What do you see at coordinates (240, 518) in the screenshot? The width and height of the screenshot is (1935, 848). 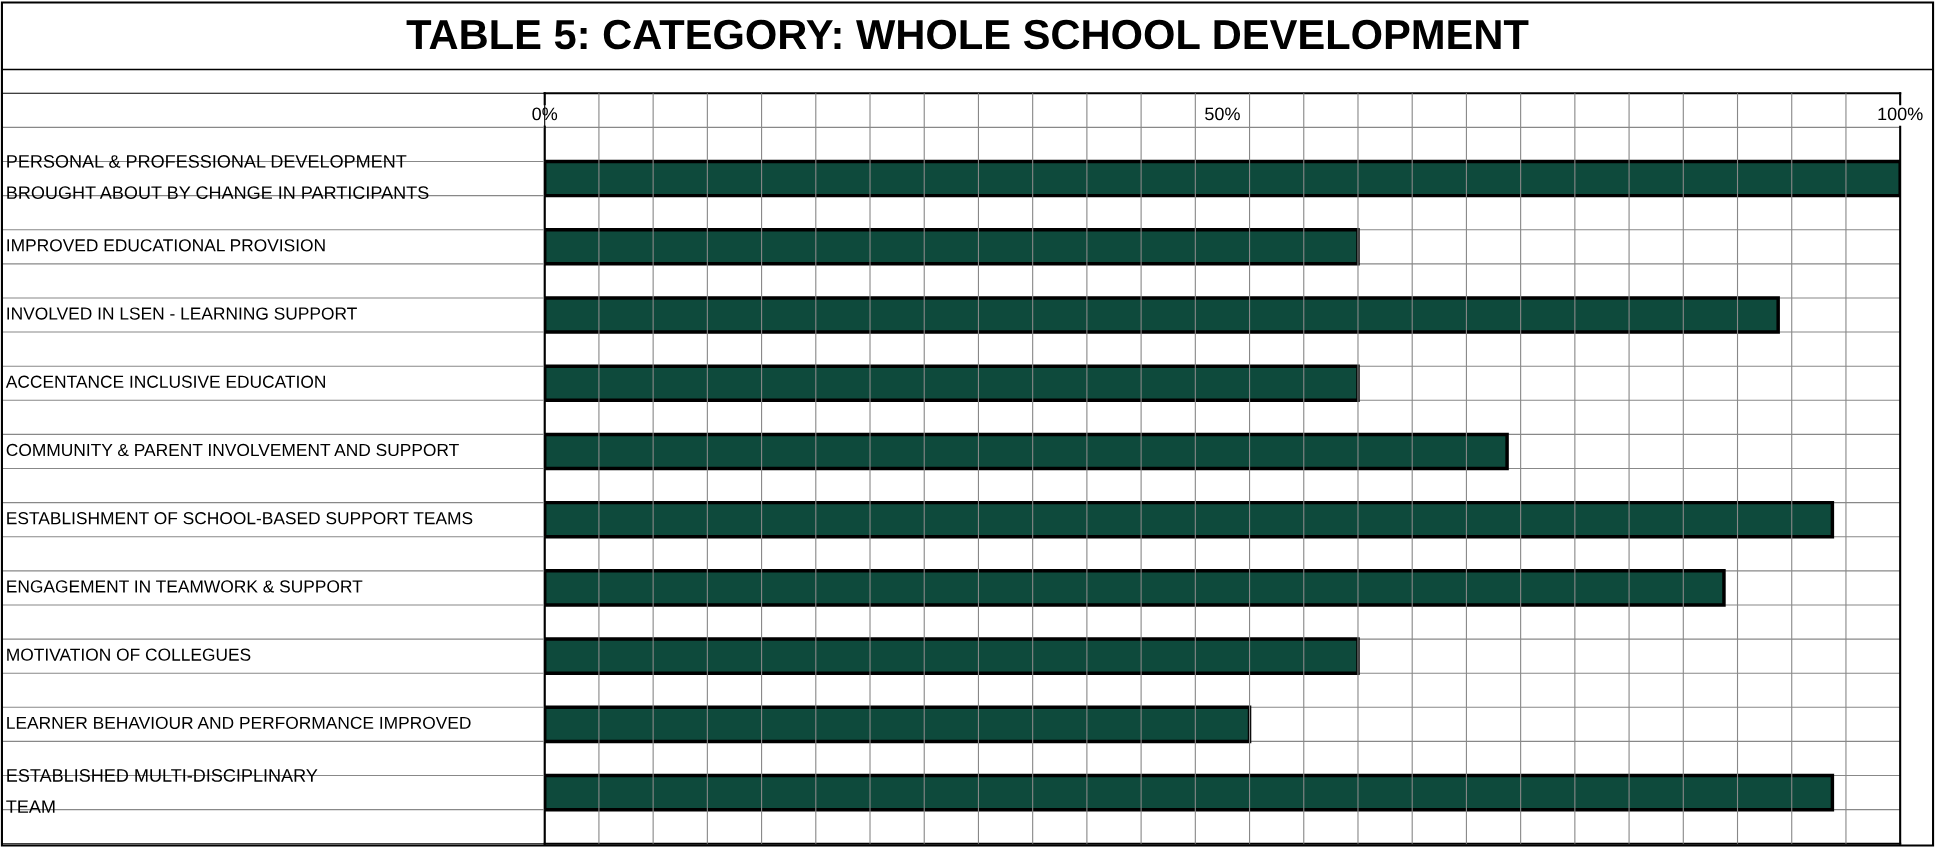 I see `y-tick-label: ESTABLISHMENT OF SCHOOL-BASED SUPPORT TEAMS` at bounding box center [240, 518].